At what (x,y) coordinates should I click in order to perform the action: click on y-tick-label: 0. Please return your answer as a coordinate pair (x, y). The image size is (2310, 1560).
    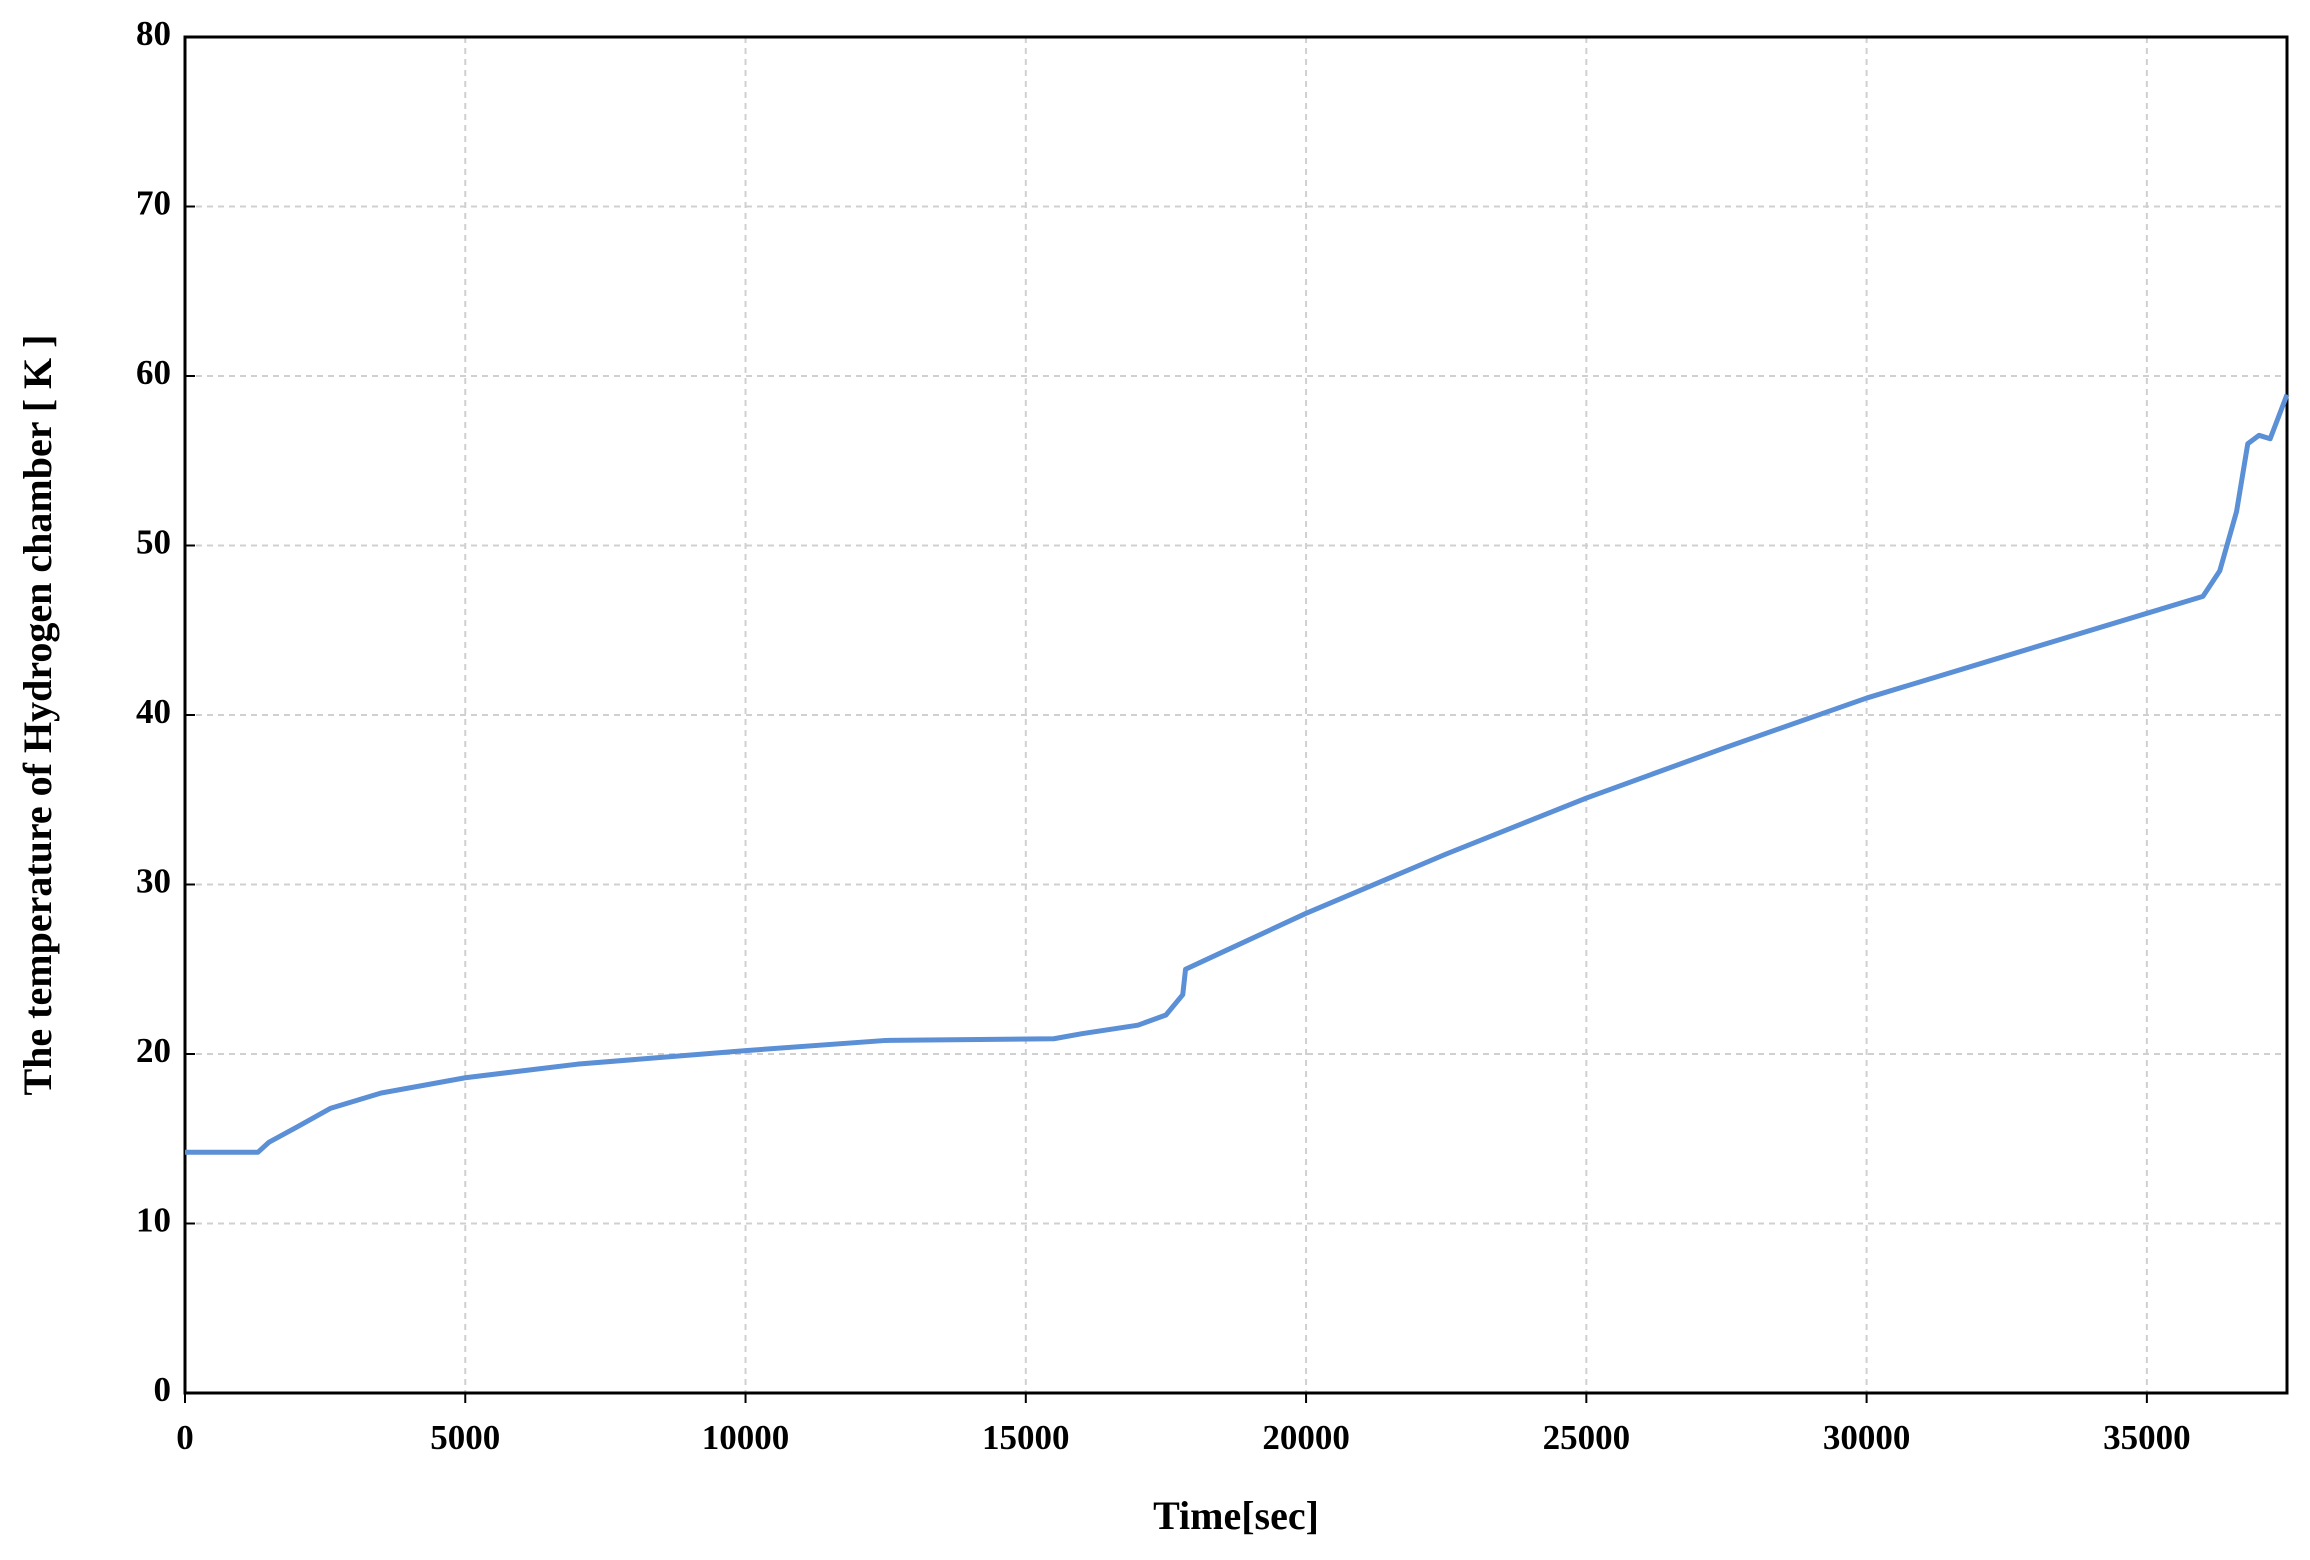
    Looking at the image, I should click on (163, 1389).